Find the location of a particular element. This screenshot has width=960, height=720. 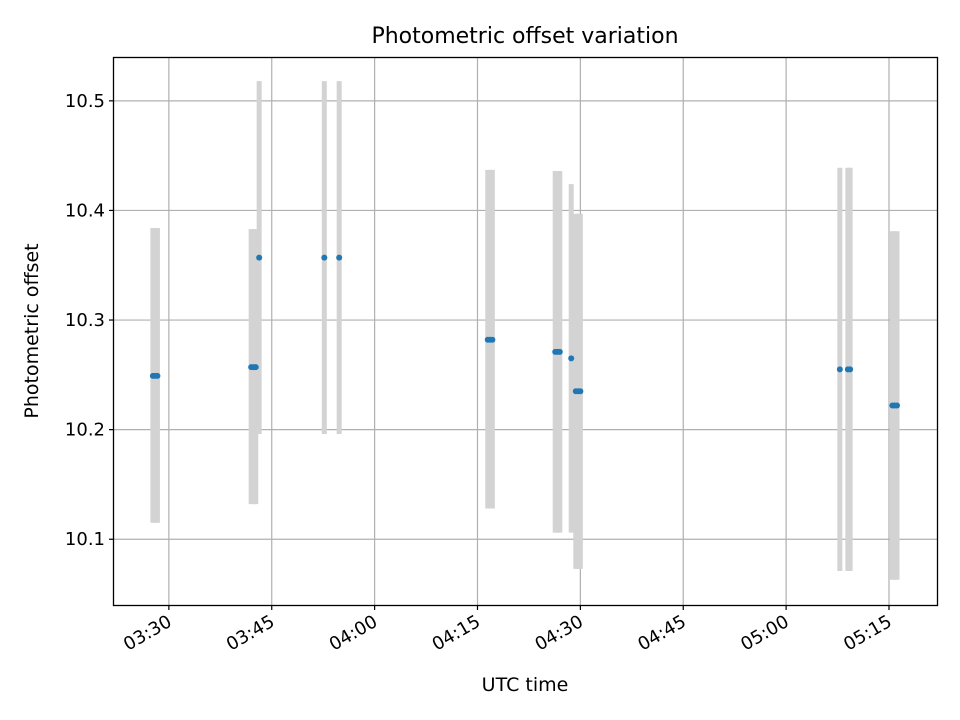

x-axis-label: UTC time is located at coordinates (525, 685).